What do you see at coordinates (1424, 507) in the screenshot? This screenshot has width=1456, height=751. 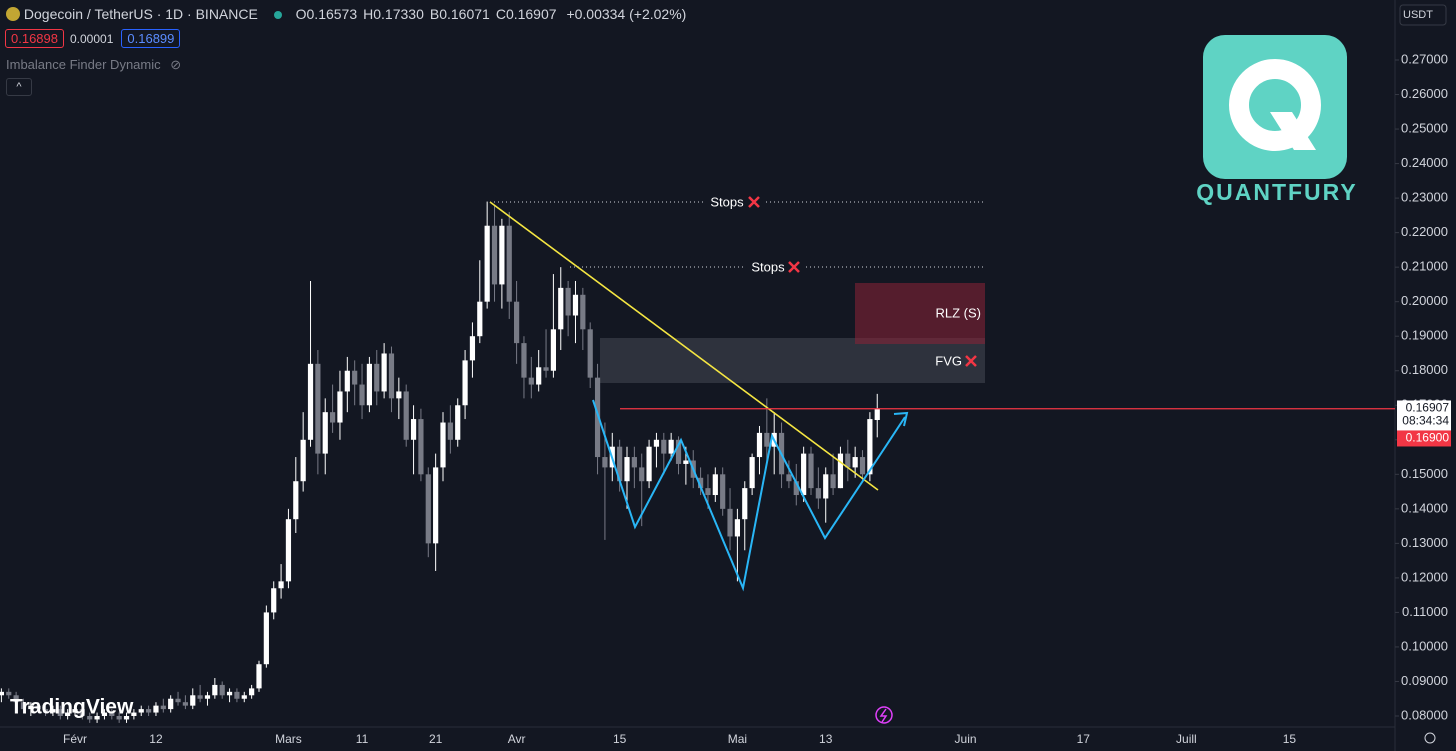 I see `y-tick-label: 0.14000` at bounding box center [1424, 507].